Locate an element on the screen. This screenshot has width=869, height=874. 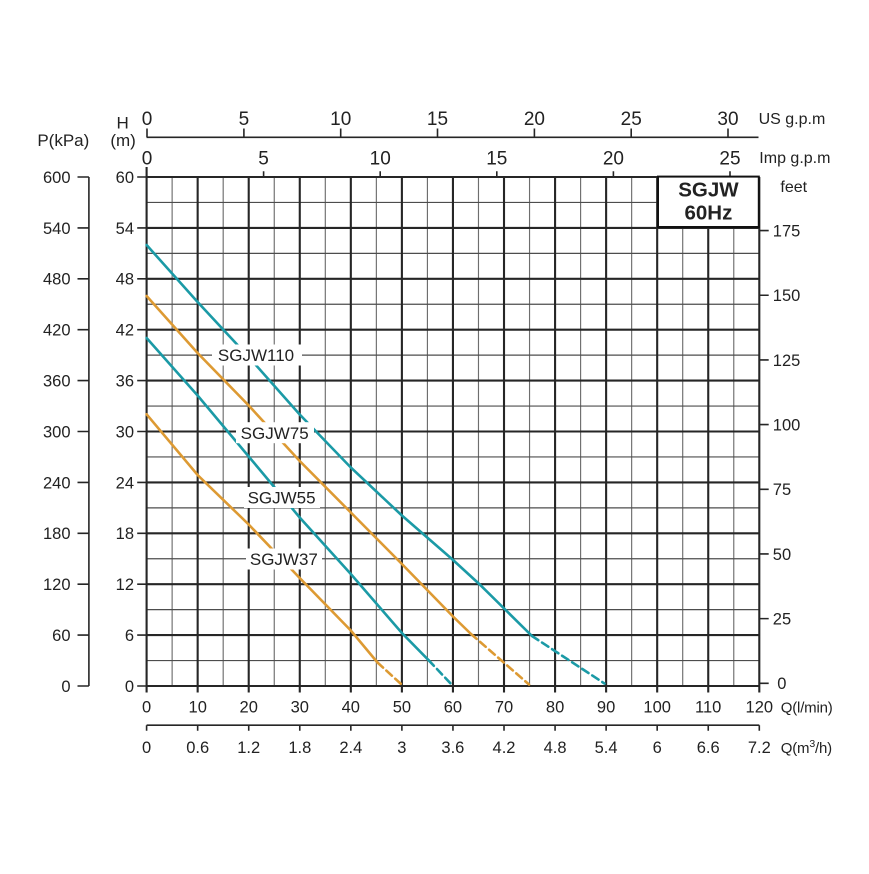
svg-text: 360 is located at coordinates (57, 382).